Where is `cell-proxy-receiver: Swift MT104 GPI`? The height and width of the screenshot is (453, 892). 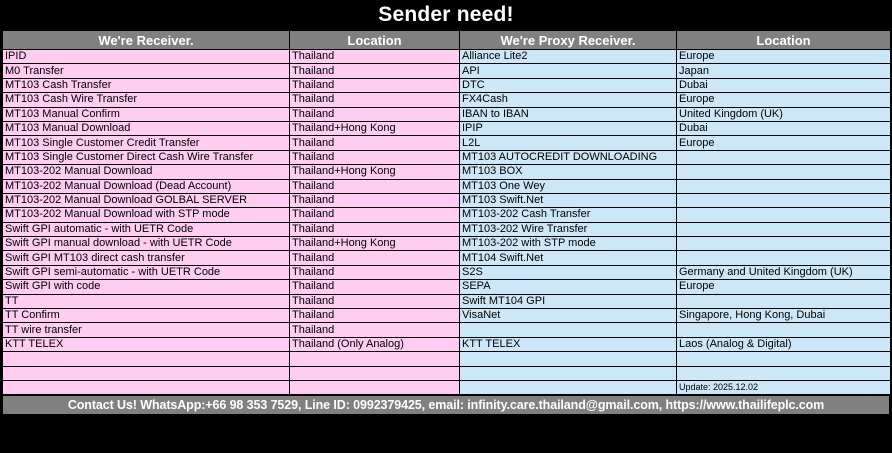 cell-proxy-receiver: Swift MT104 GPI is located at coordinates (568, 301).